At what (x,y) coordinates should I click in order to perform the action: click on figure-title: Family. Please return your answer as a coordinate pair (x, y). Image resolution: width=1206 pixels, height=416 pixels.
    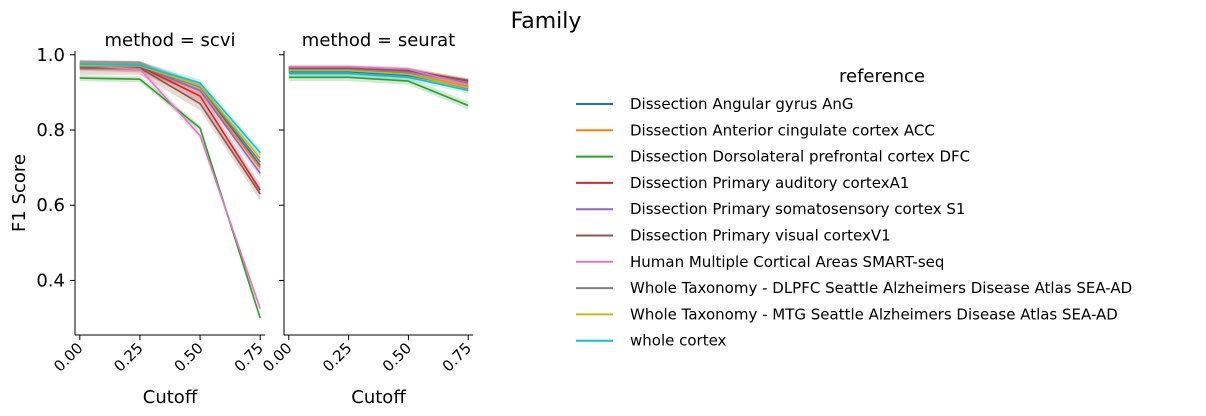
    Looking at the image, I should click on (546, 21).